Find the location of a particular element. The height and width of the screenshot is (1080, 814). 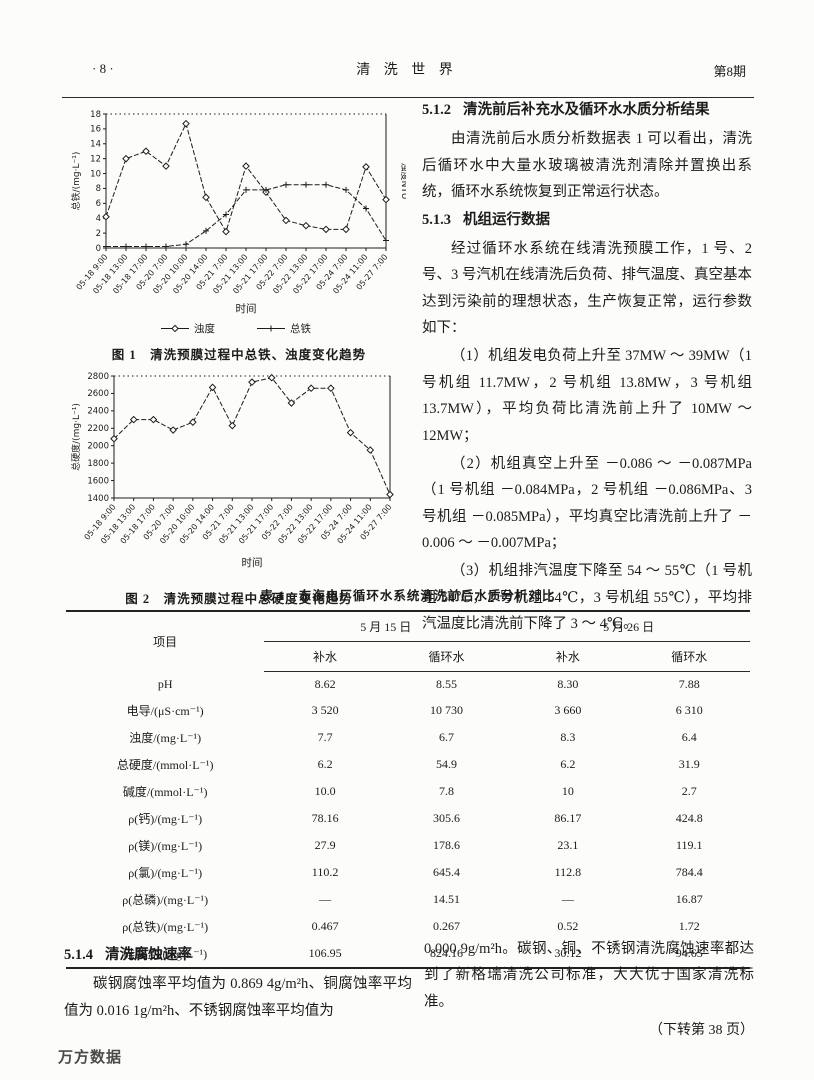

table-cell: 106.95 is located at coordinates (325, 953).